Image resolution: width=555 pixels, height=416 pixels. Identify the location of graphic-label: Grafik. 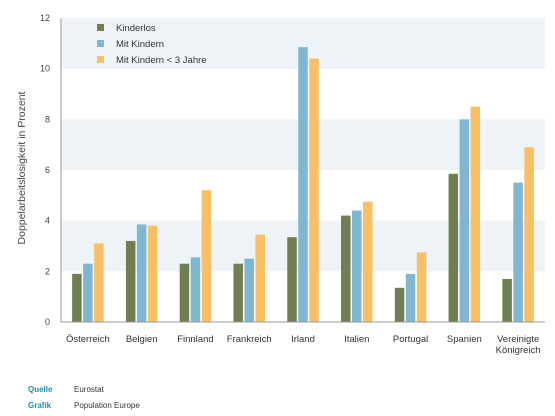
(40, 405).